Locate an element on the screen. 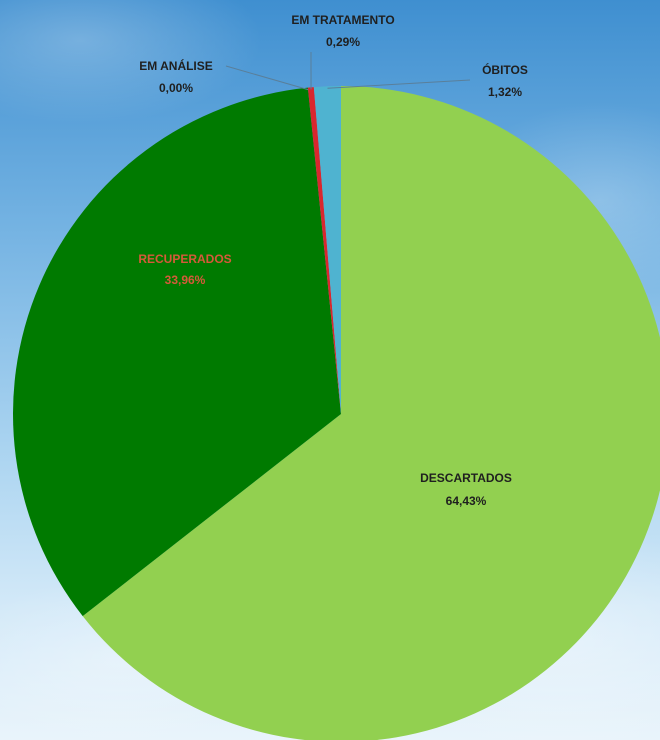  leader-lines is located at coordinates (348, 71).